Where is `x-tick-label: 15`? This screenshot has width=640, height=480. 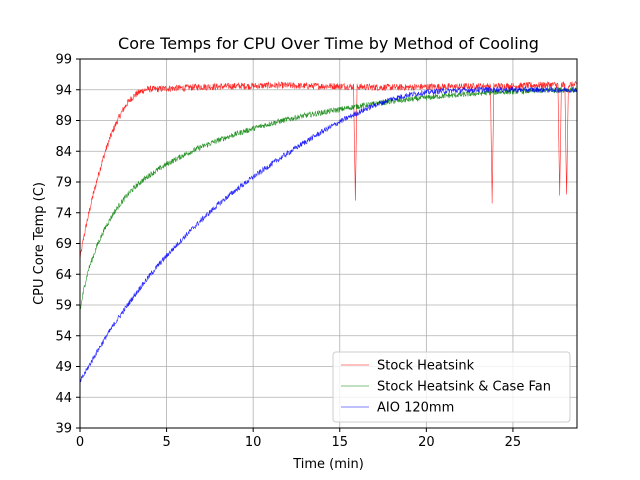
x-tick-label: 15 is located at coordinates (339, 442).